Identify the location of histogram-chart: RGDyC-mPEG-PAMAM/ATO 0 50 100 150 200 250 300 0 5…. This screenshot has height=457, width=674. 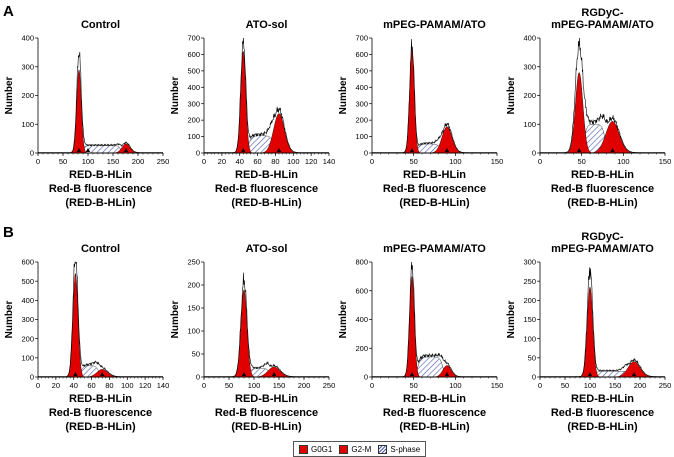
(588, 332).